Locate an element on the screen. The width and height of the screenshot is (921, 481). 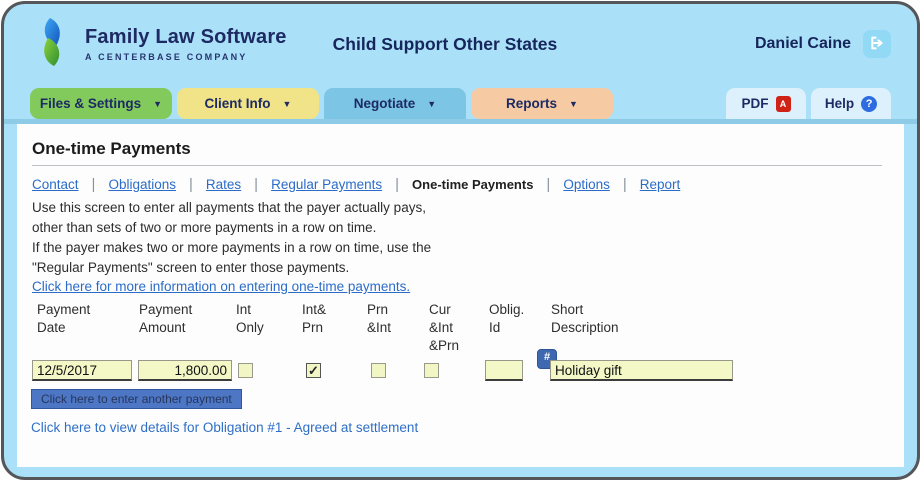
menu-tab-files-settings: Files & Settings ▼ is located at coordinates (101, 103).